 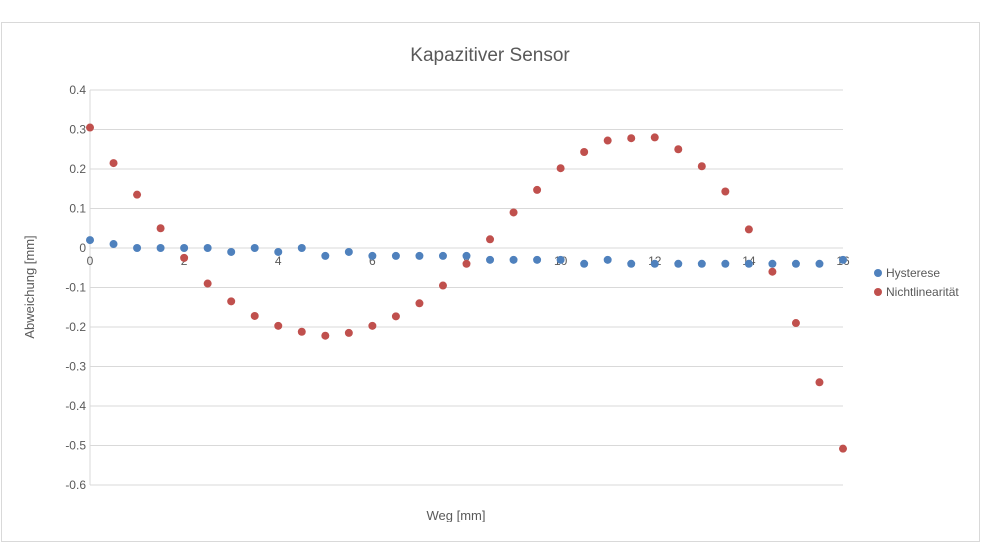 What do you see at coordinates (75, 446) in the screenshot?
I see `y-tick-label: -0.5` at bounding box center [75, 446].